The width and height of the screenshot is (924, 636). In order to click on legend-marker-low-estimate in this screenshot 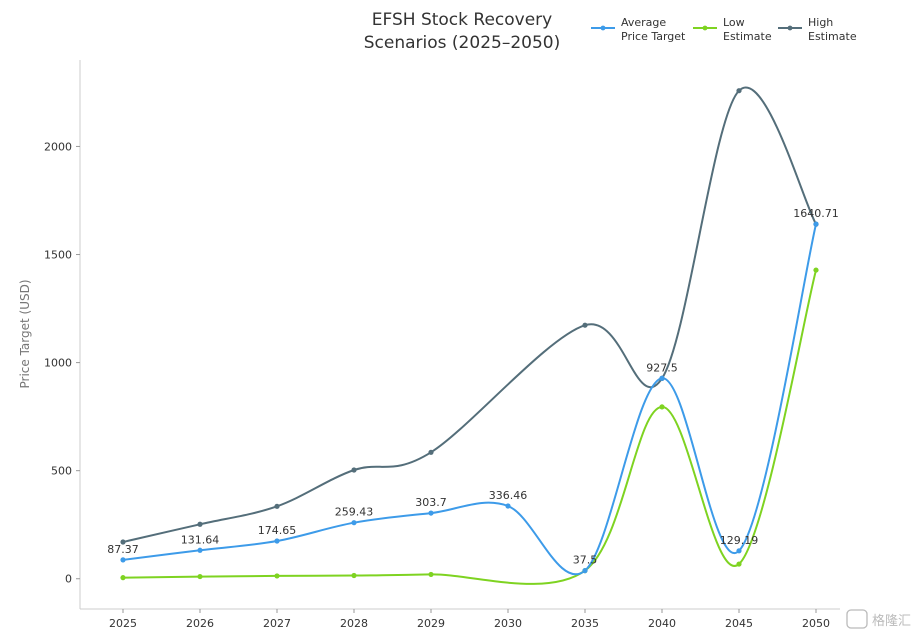, I will do `click(705, 28)`.